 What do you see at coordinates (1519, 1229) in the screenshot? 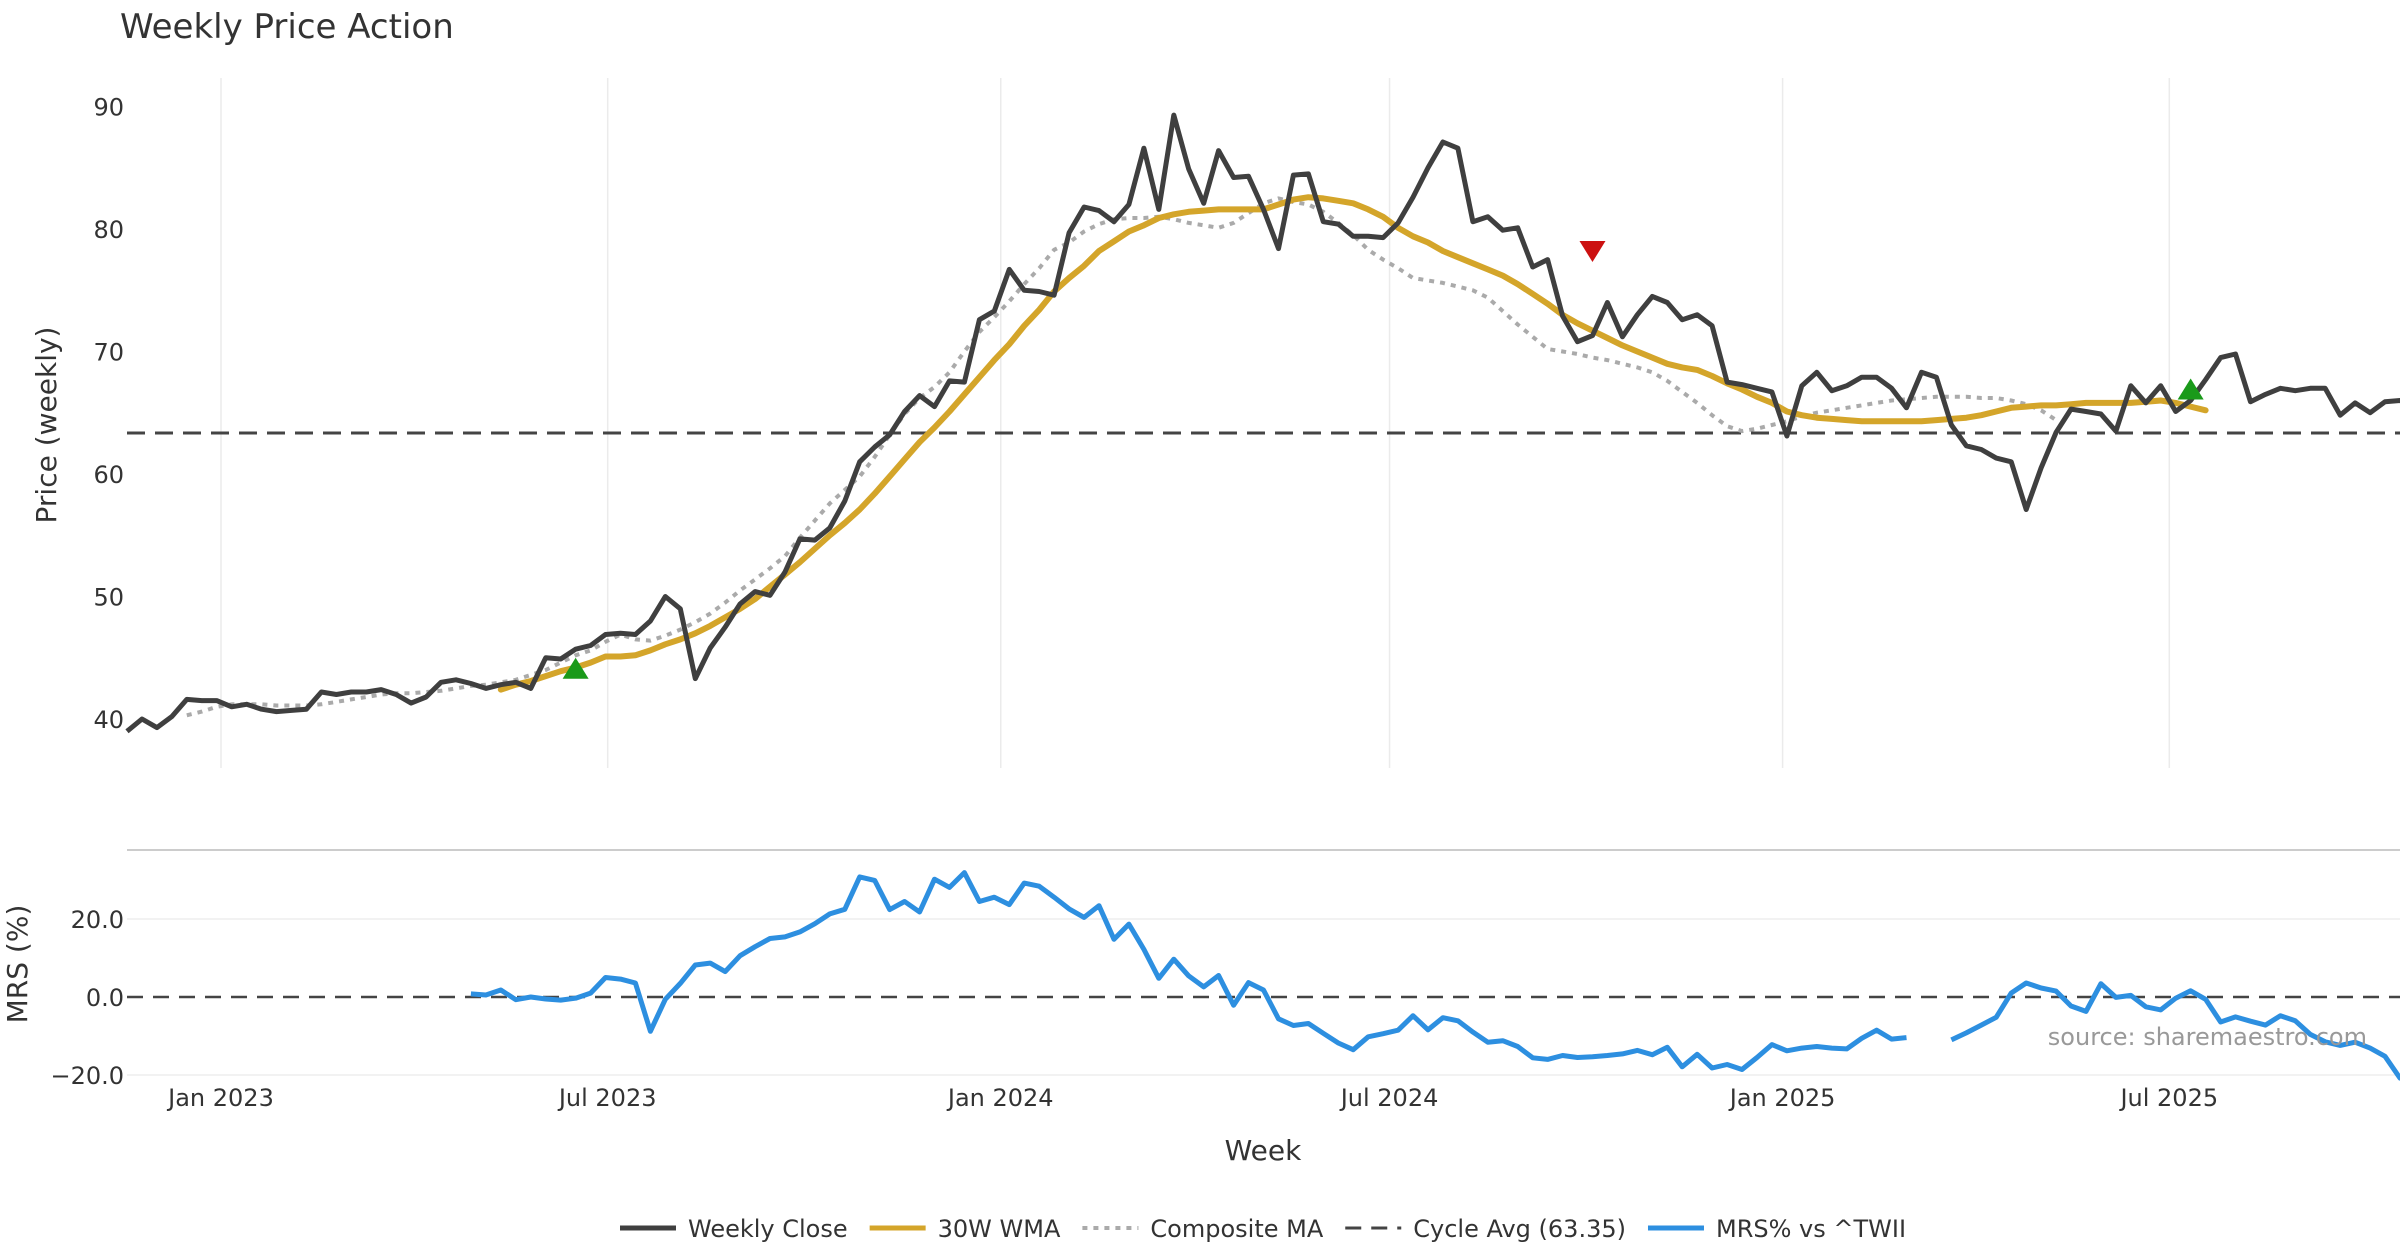
I see `legend-label-cycle: Cycle Avg (63.35)` at bounding box center [1519, 1229].